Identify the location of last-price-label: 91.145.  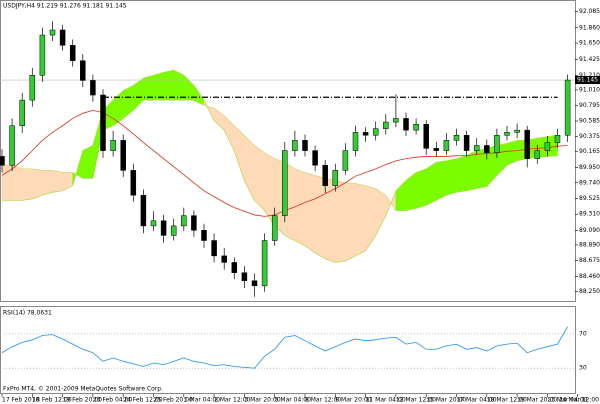
(587, 80).